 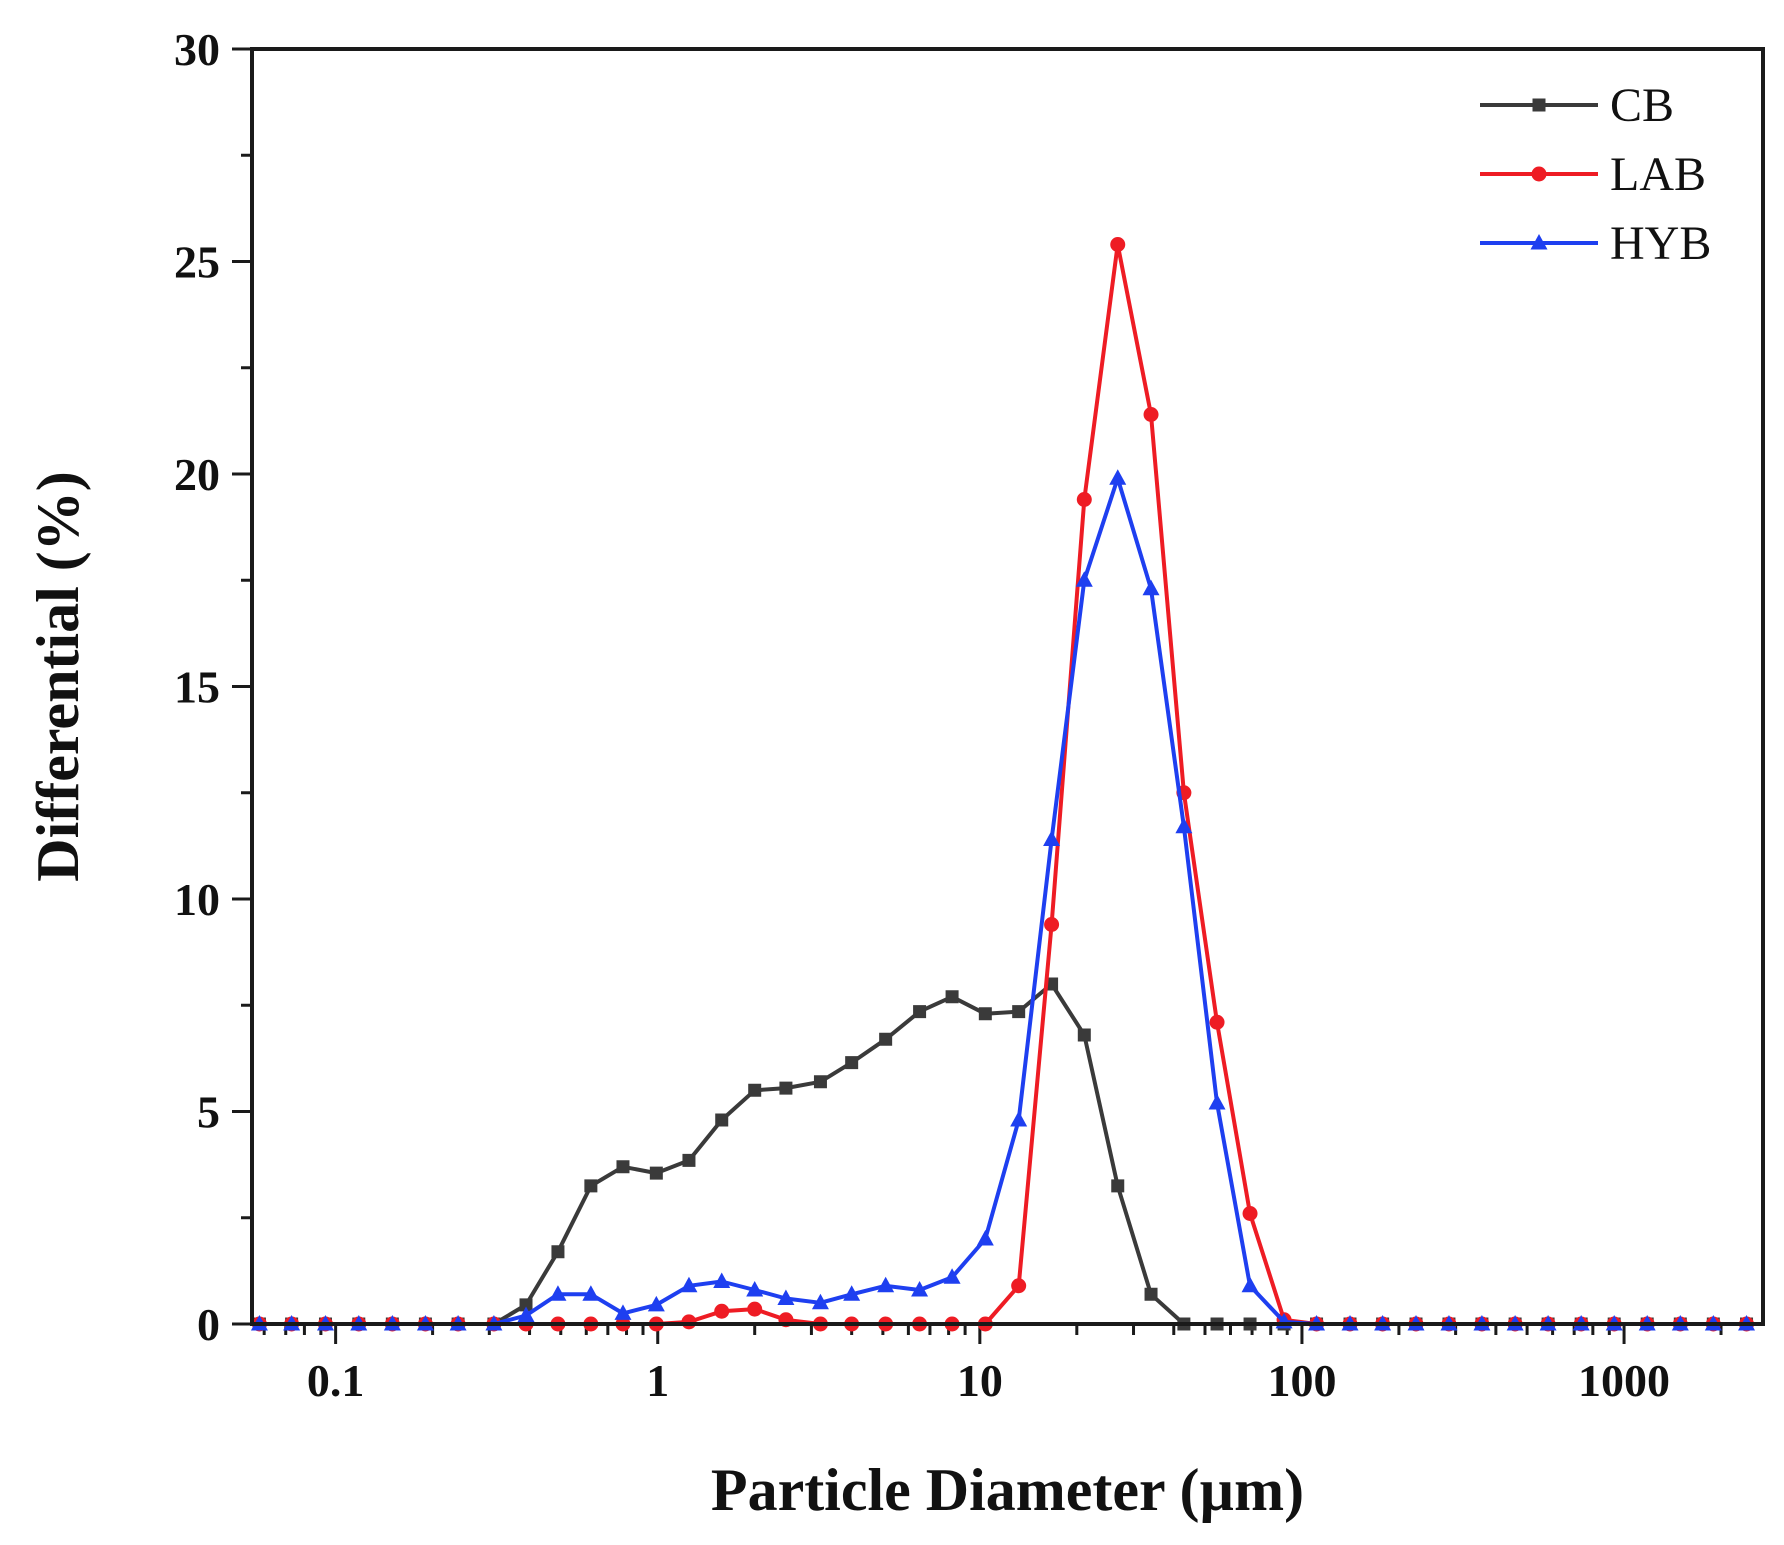 What do you see at coordinates (1642, 105) in the screenshot?
I see `legend-label-cb: CB` at bounding box center [1642, 105].